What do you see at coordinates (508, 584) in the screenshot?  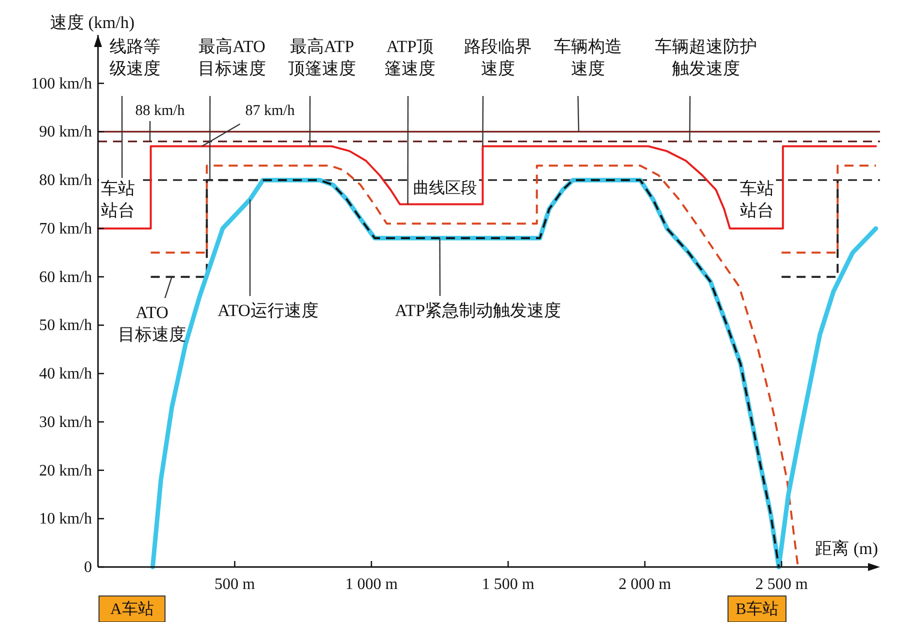 I see `x-tick-label: 1 500 m` at bounding box center [508, 584].